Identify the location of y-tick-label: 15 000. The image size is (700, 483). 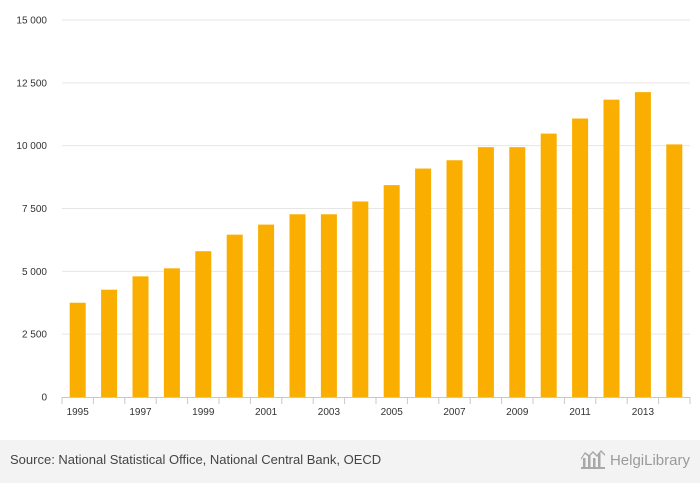
(31, 21).